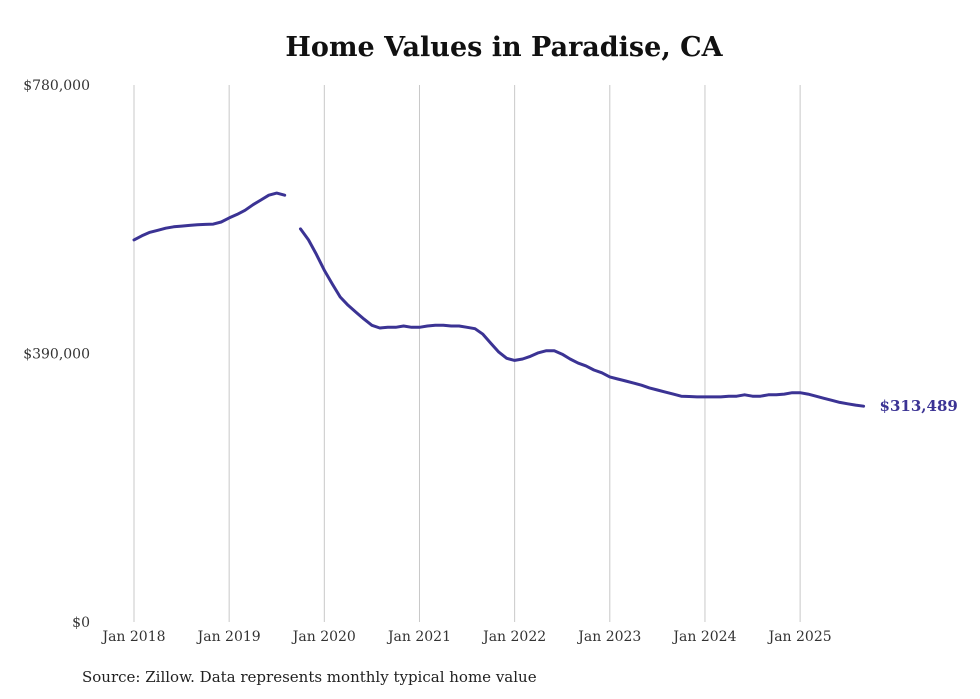  What do you see at coordinates (418, 637) in the screenshot?
I see `x-tick-label: Jan 2021` at bounding box center [418, 637].